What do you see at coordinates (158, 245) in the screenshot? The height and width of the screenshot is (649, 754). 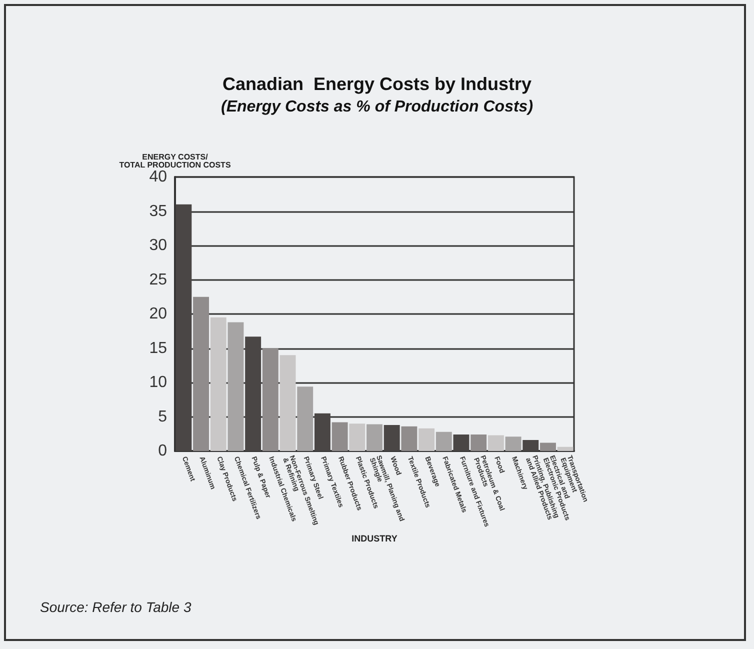 I see `y-tick-label: 30` at bounding box center [158, 245].